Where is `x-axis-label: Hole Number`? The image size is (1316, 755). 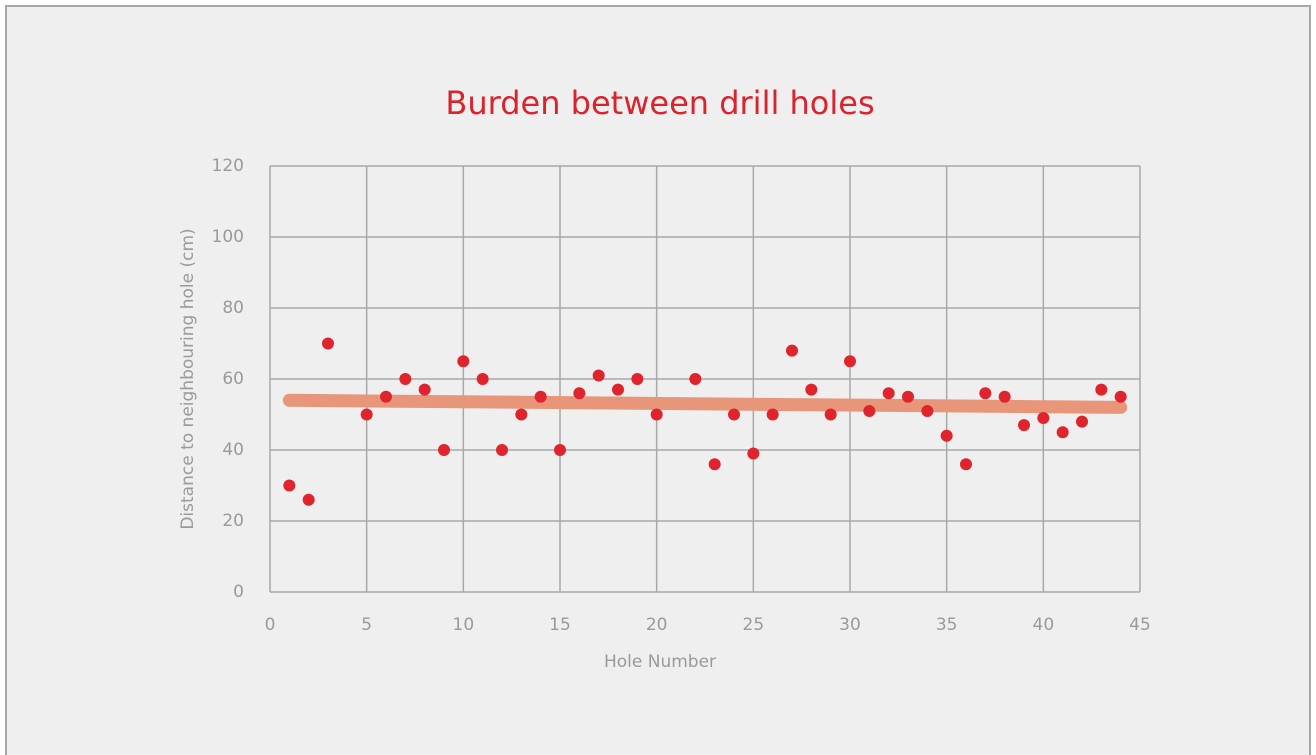 x-axis-label: Hole Number is located at coordinates (660, 662).